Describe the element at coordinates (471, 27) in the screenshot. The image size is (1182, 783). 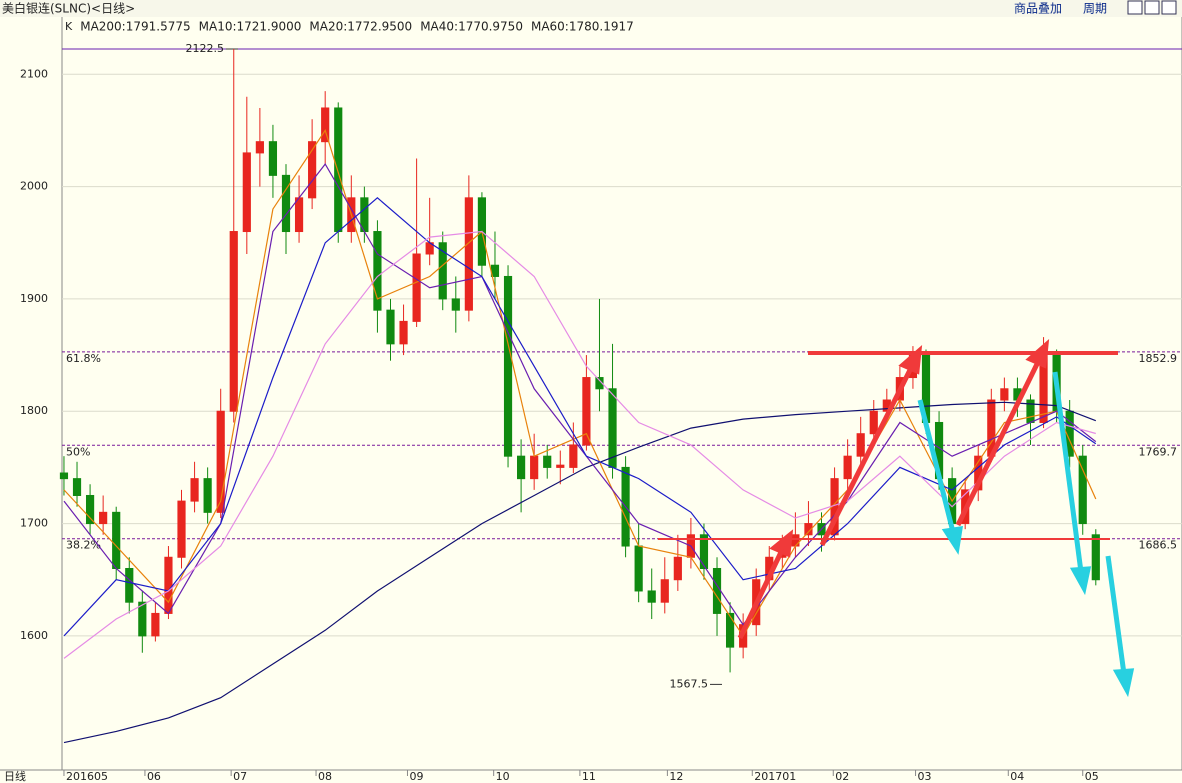
I see `legend-entry: MA40:1770.9750` at that location.